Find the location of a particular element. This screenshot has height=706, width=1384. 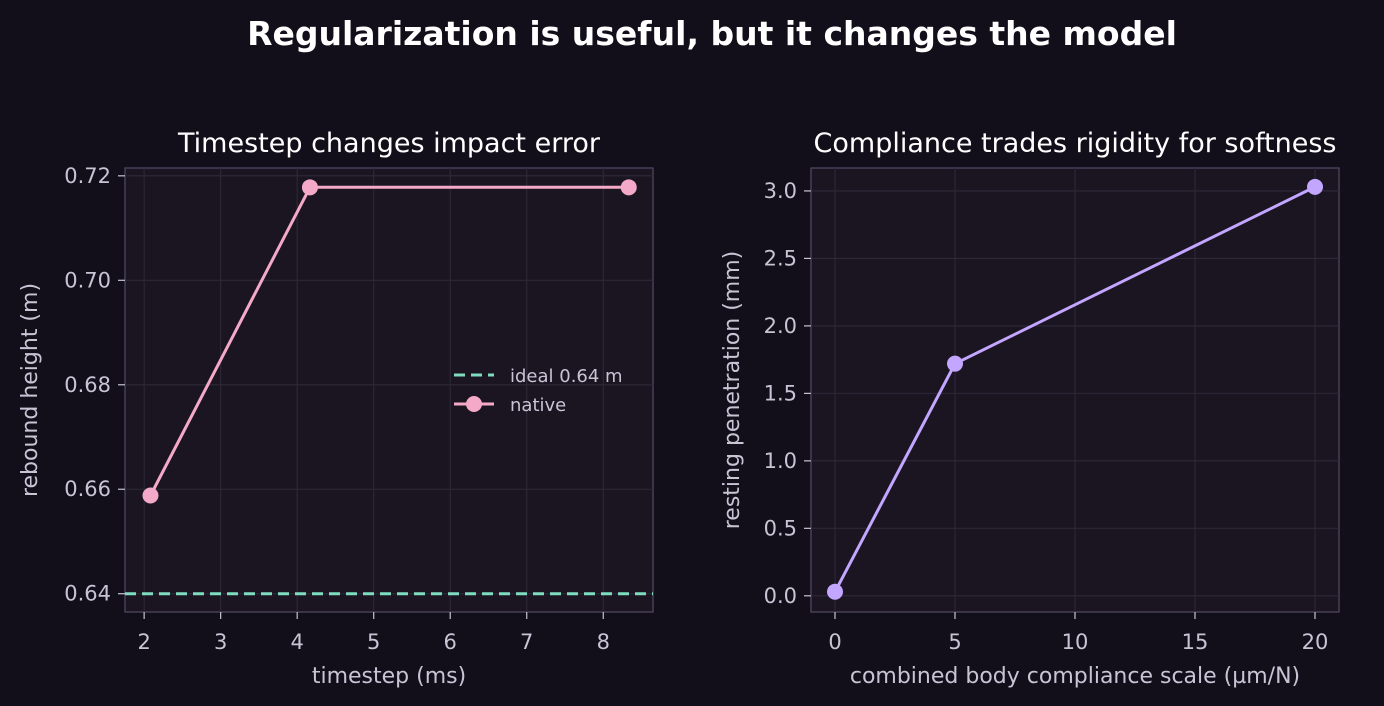

y-tick-label: 0.66 is located at coordinates (87, 489).